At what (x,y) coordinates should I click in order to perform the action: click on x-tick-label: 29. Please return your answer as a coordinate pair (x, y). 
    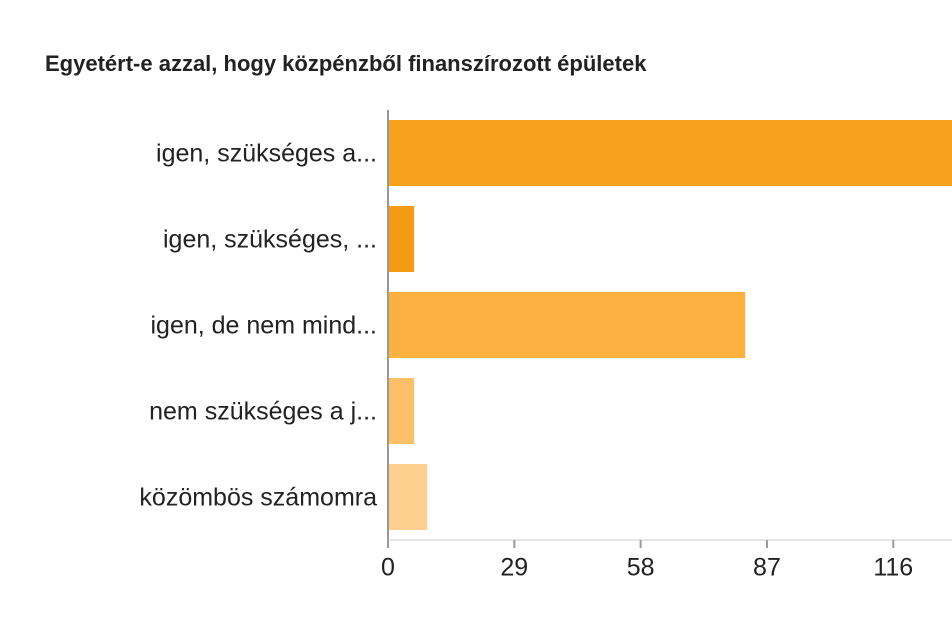
    Looking at the image, I should click on (514, 568).